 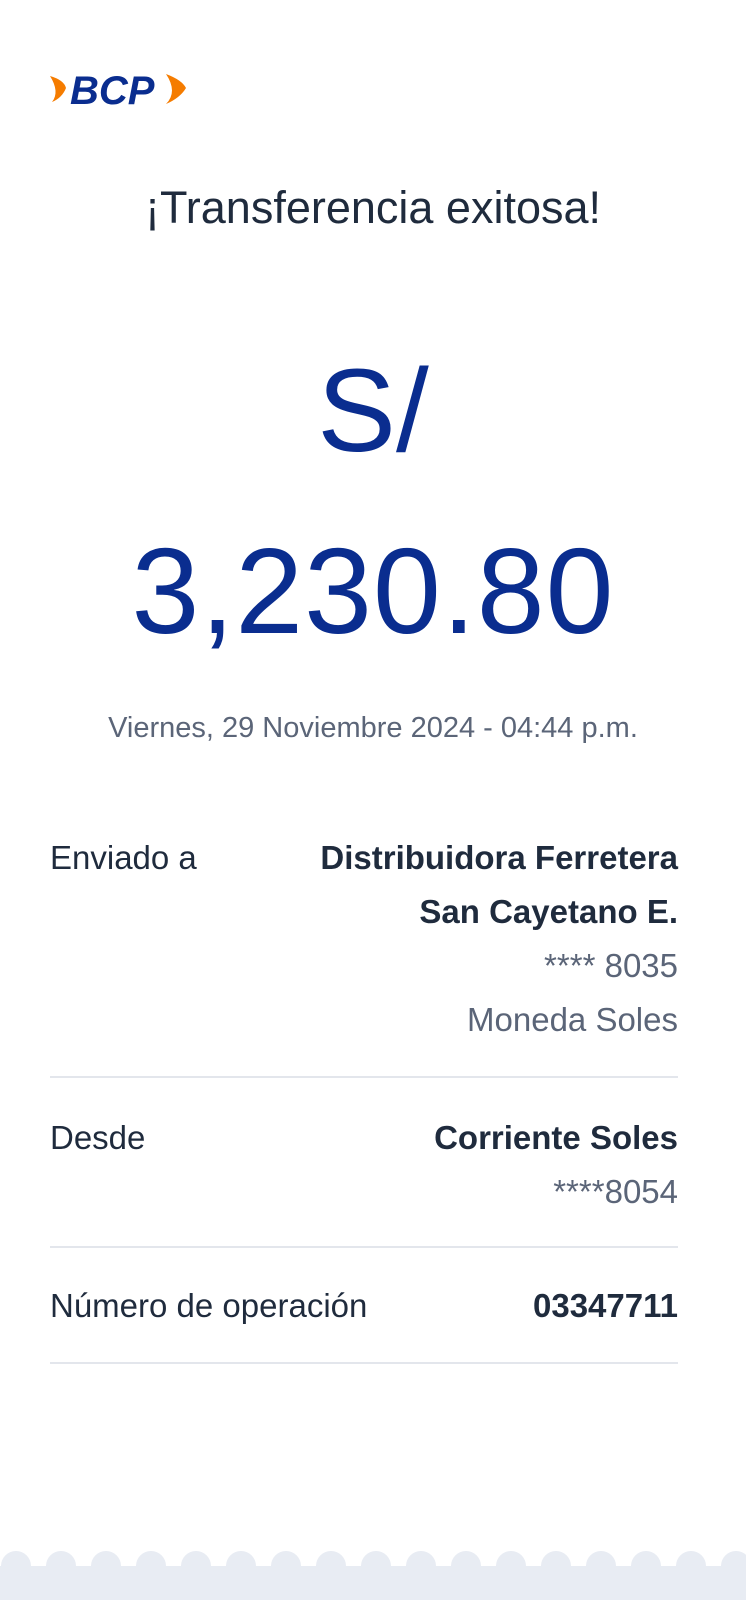 I want to click on recipient-name-line2: San Cayetano E., so click(x=548, y=911).